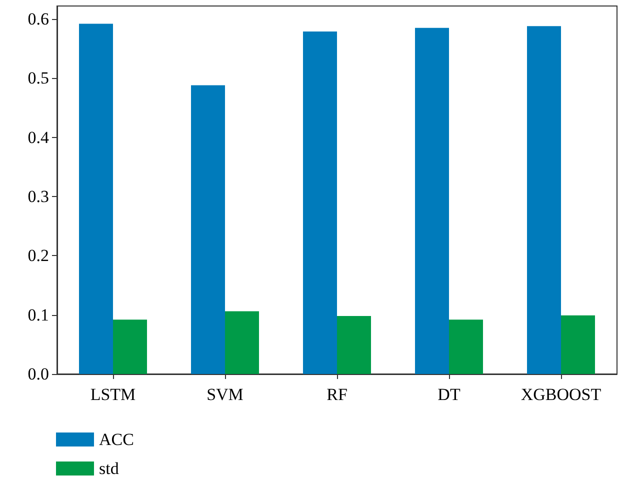  What do you see at coordinates (38, 256) in the screenshot?
I see `y-tick-label: 0.2` at bounding box center [38, 256].